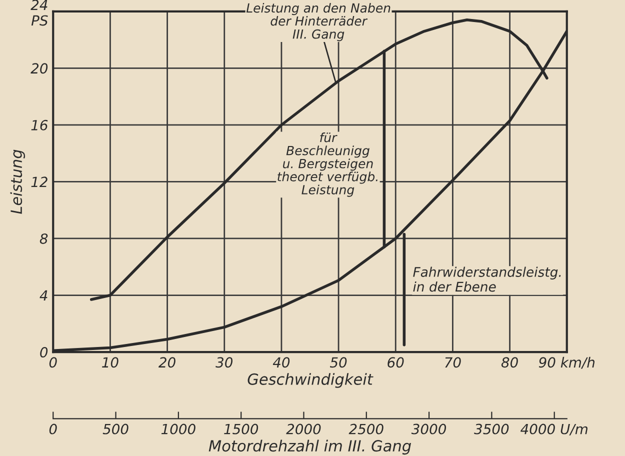  What do you see at coordinates (39, 13) in the screenshot?
I see `y-tick-label: 24 PS` at bounding box center [39, 13].